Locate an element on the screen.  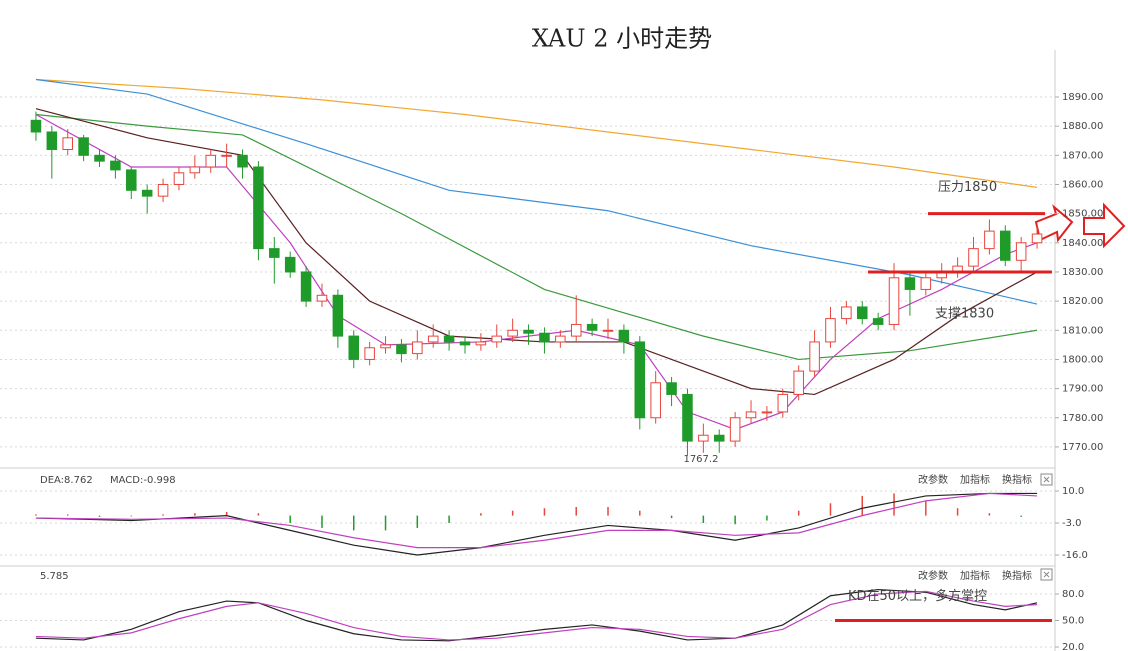
indicator-label: 5.785 is located at coordinates (54, 576).